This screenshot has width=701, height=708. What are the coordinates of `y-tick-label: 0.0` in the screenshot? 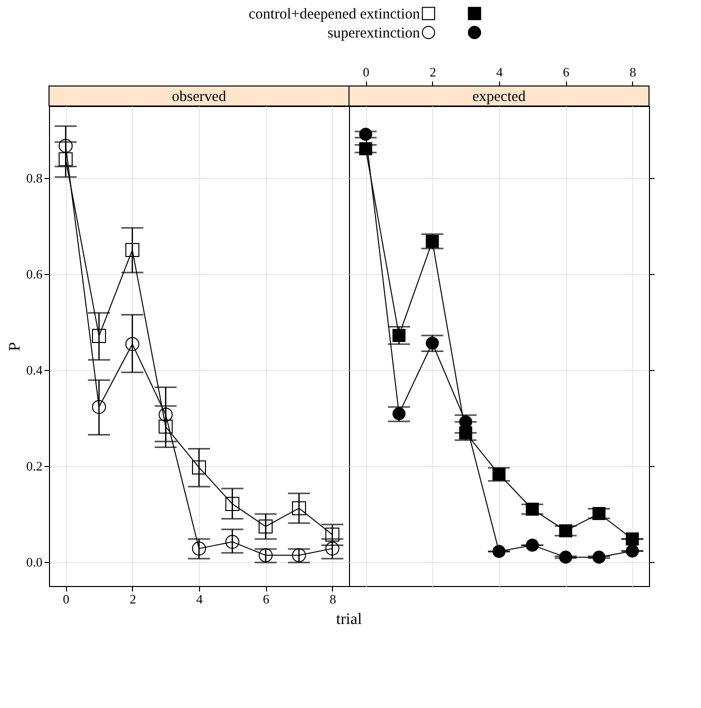 It's located at (34, 562).